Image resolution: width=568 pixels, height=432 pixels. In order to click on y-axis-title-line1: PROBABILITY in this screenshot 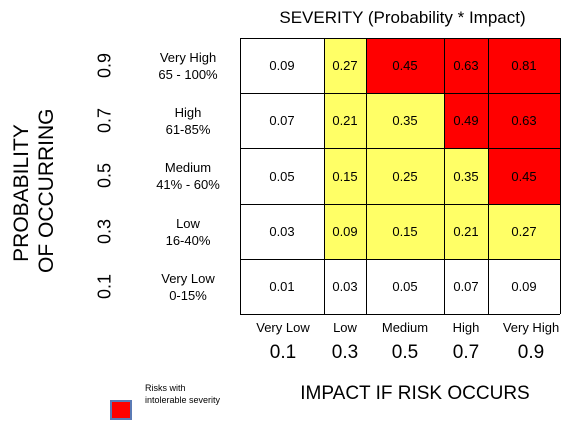, I will do `click(21, 193)`.